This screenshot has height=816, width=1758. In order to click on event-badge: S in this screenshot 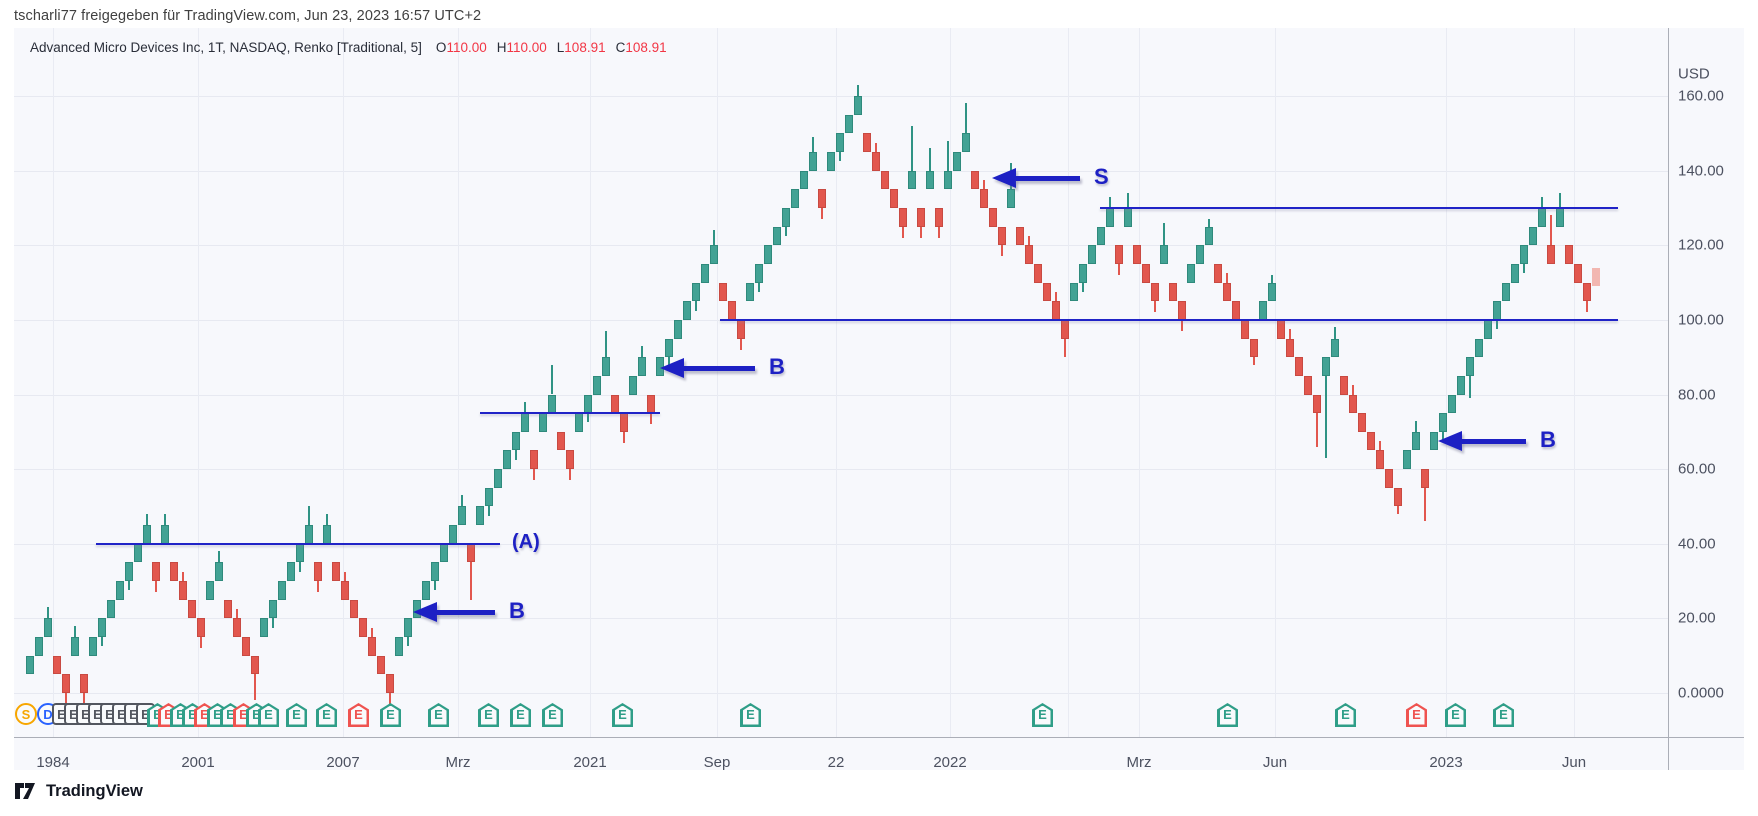, I will do `click(26, 714)`.